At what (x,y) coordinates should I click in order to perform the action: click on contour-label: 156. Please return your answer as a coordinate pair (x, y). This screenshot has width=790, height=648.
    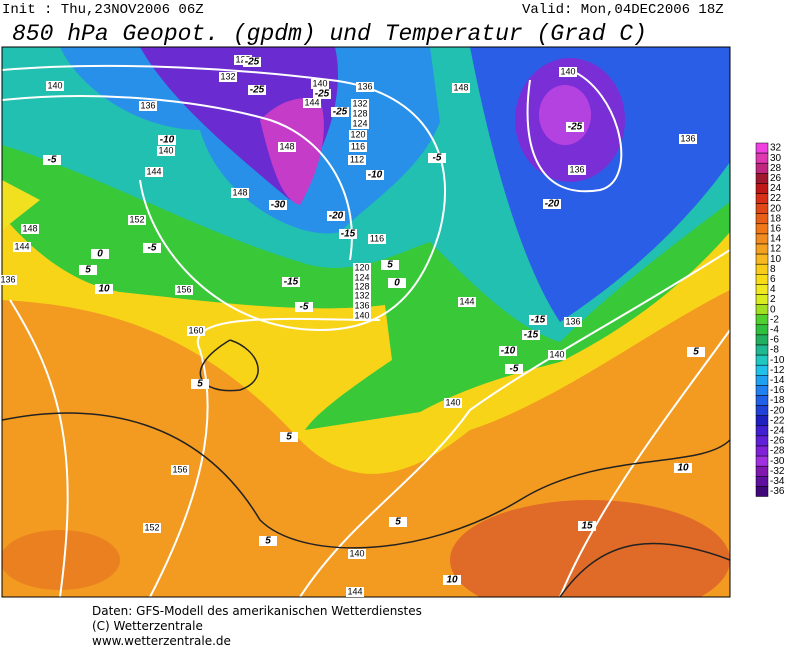
    Looking at the image, I should click on (183, 289).